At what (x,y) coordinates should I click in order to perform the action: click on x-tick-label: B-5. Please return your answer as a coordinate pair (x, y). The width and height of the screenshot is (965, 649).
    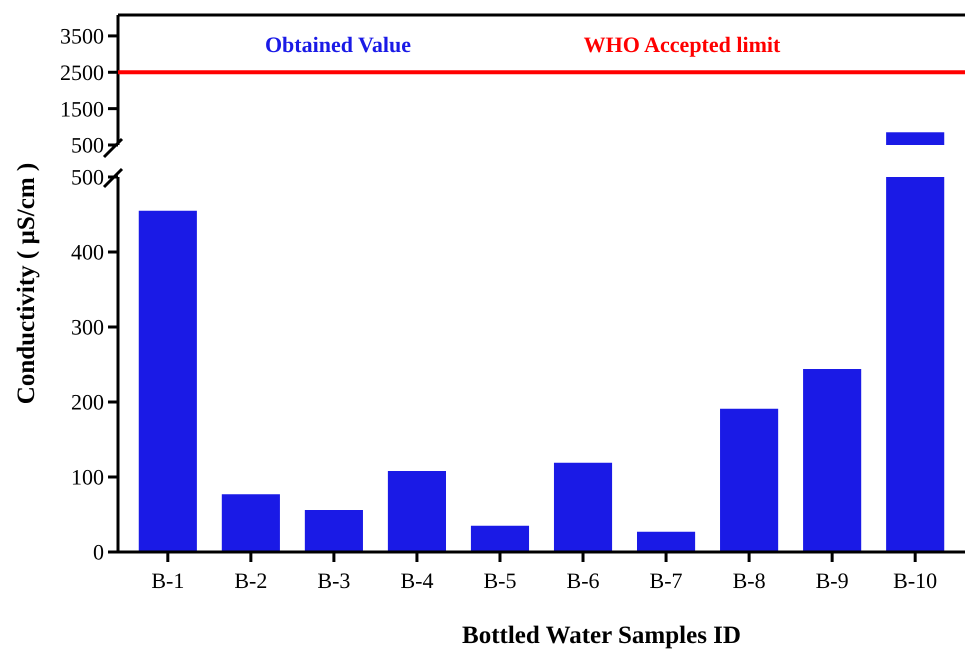
    Looking at the image, I should click on (499, 580).